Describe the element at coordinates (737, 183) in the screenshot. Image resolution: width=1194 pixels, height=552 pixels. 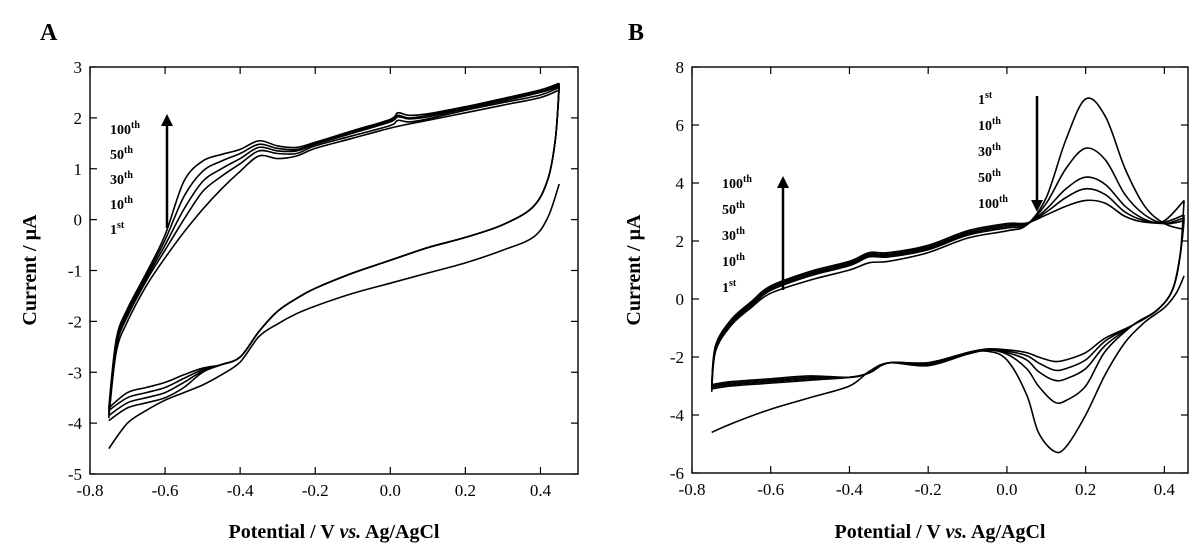
I see `panel-b-left-cycle-label: 100th` at that location.